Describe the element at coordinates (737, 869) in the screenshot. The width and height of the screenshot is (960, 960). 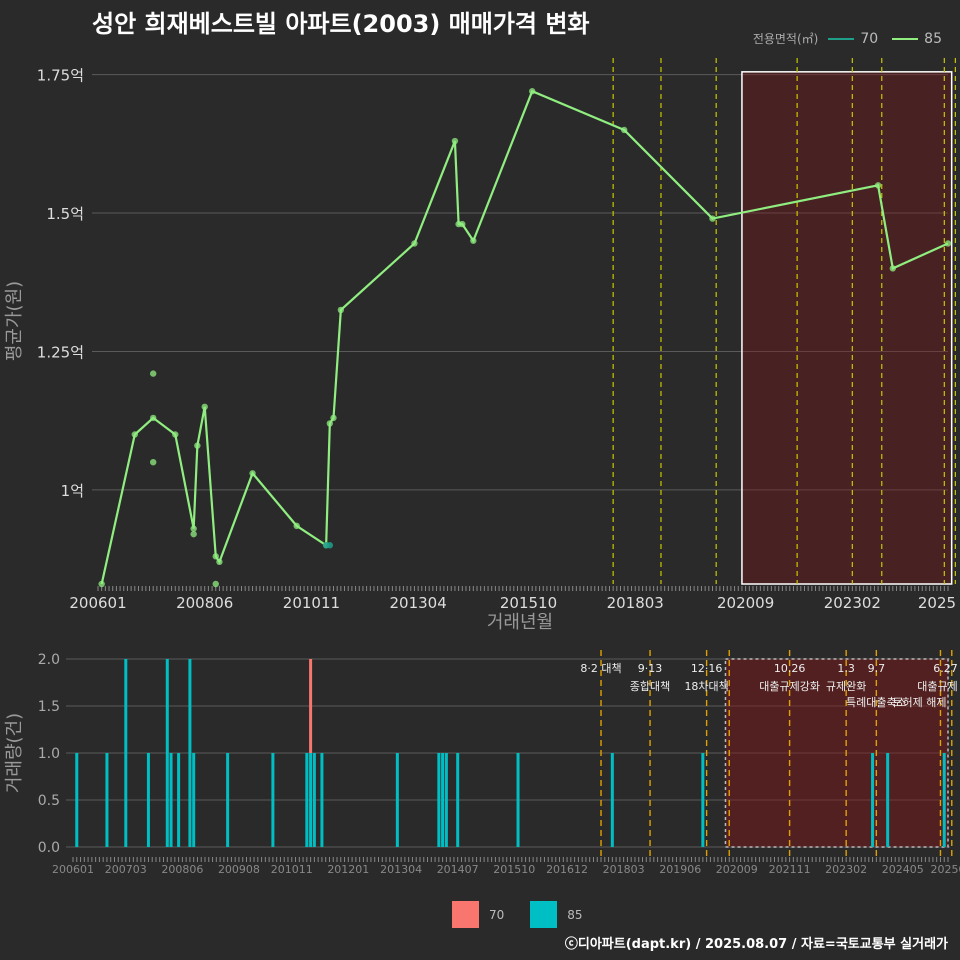
I see `bar-x-tick-label: 202009` at that location.